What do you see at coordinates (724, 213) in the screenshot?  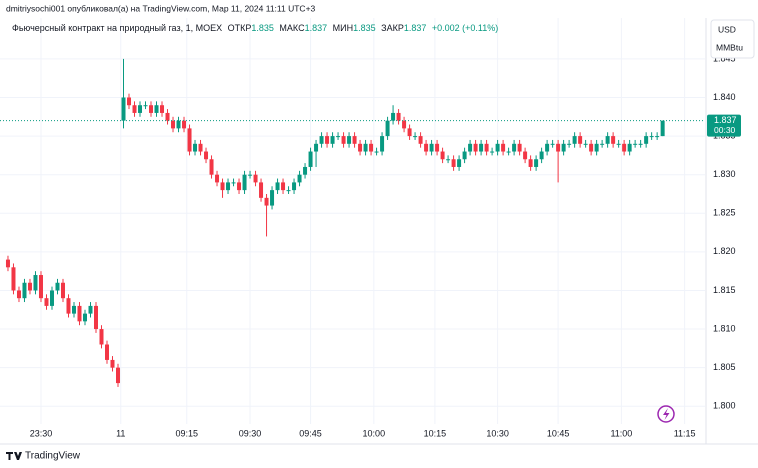 I see `y-tick-label: 1.825` at bounding box center [724, 213].